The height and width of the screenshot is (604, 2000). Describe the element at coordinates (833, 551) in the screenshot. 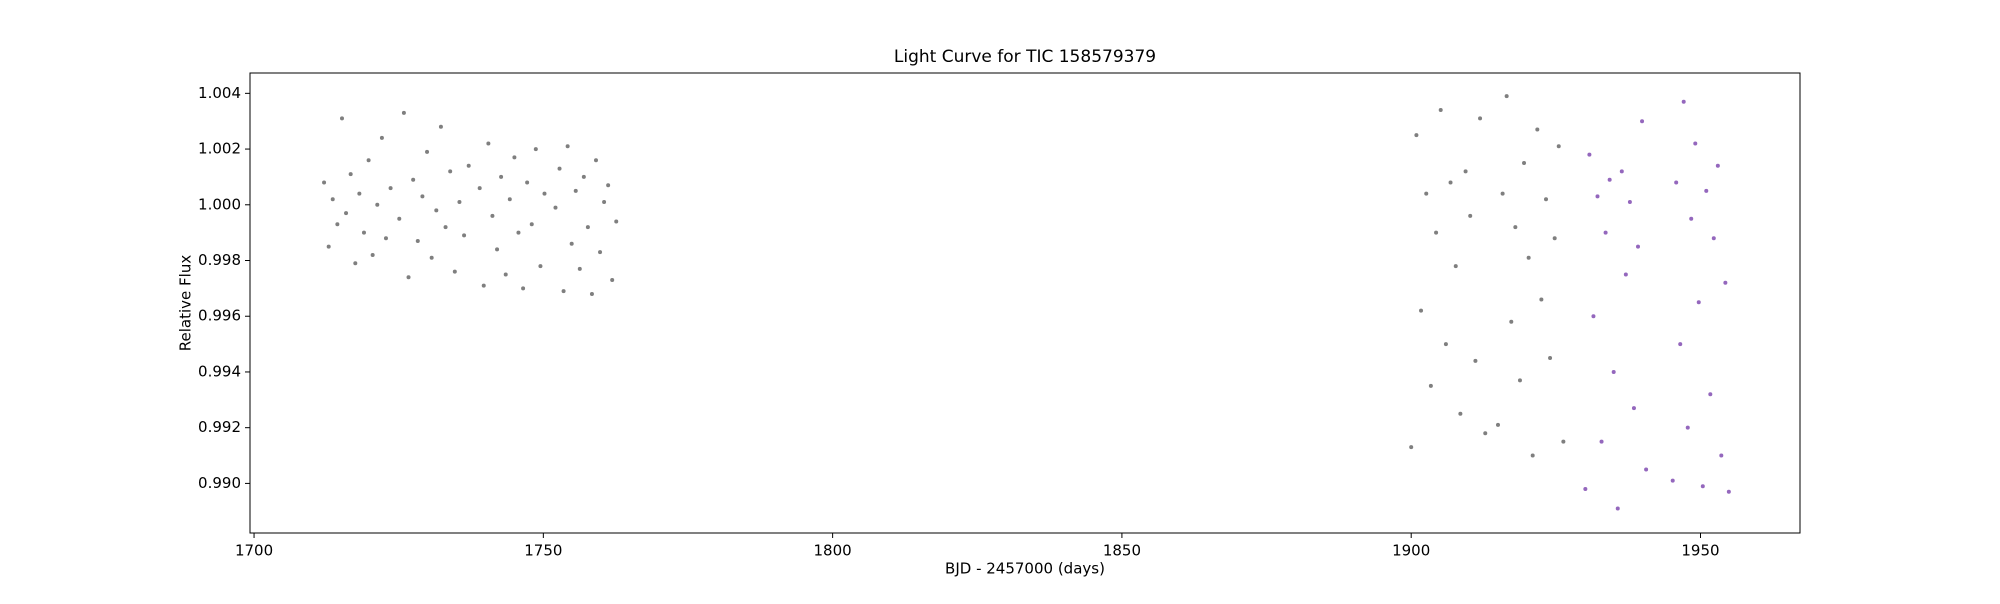

I see `x-tick-label: 1800` at that location.